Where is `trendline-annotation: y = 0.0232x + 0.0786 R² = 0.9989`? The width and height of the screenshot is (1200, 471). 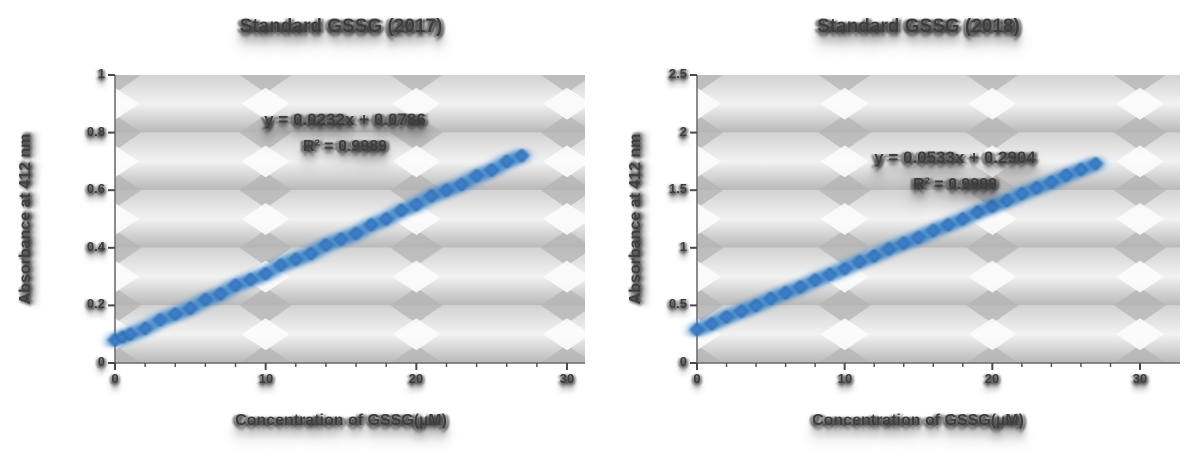 trendline-annotation: y = 0.0232x + 0.0786 R² = 0.9989 is located at coordinates (345, 133).